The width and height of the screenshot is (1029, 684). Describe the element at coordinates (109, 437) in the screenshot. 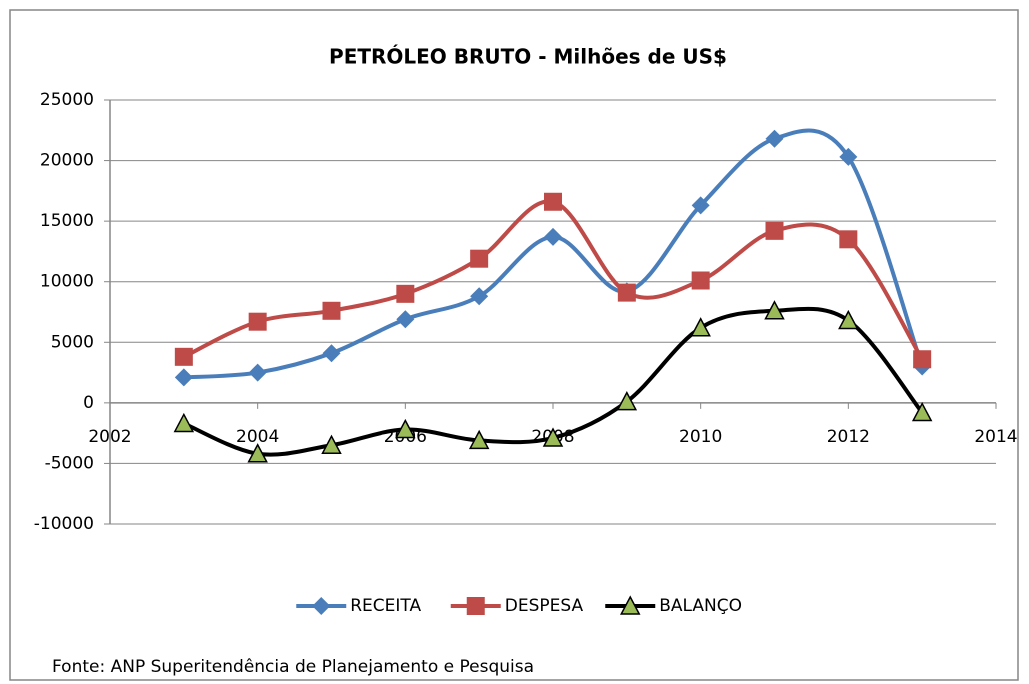

I see `x-tick-label: 2002` at that location.